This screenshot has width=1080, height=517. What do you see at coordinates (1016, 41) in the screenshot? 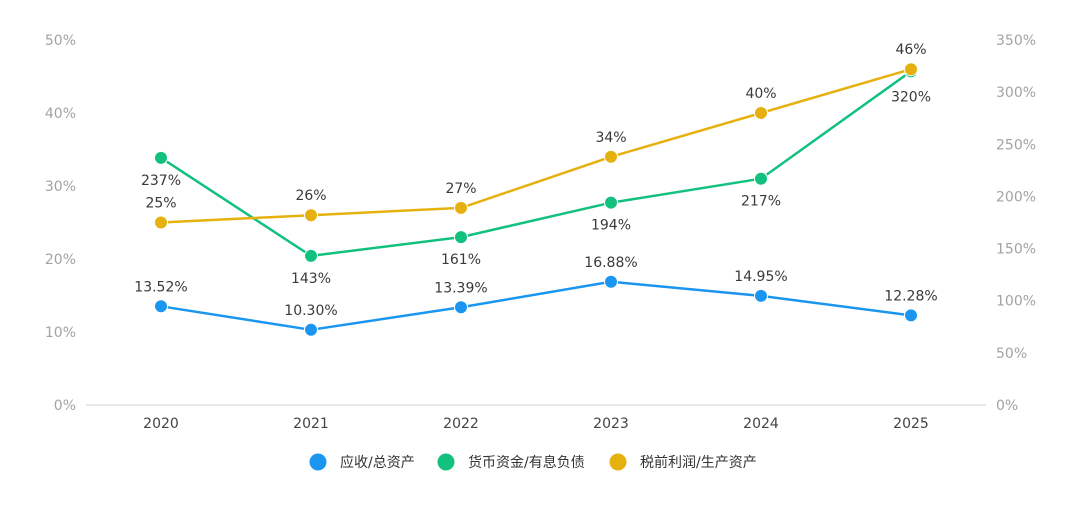
I see `right-tick-label: 350%` at bounding box center [1016, 41].